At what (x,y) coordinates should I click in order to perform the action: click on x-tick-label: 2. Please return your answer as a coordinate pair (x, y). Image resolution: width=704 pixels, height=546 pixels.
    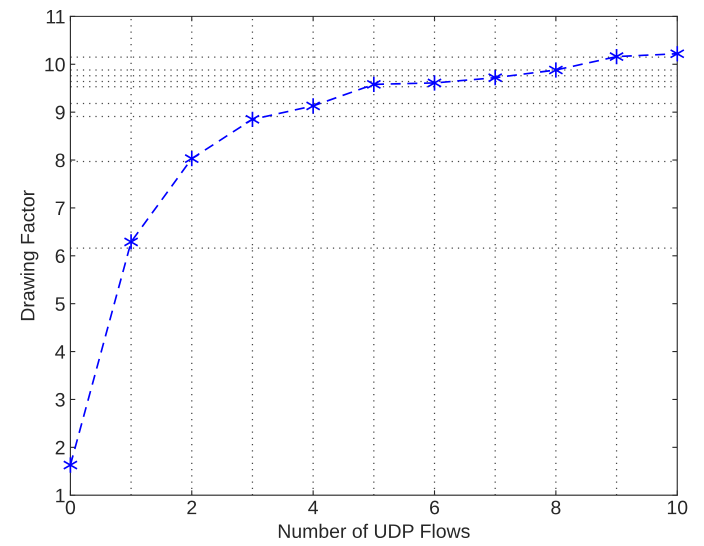
    Looking at the image, I should click on (191, 507).